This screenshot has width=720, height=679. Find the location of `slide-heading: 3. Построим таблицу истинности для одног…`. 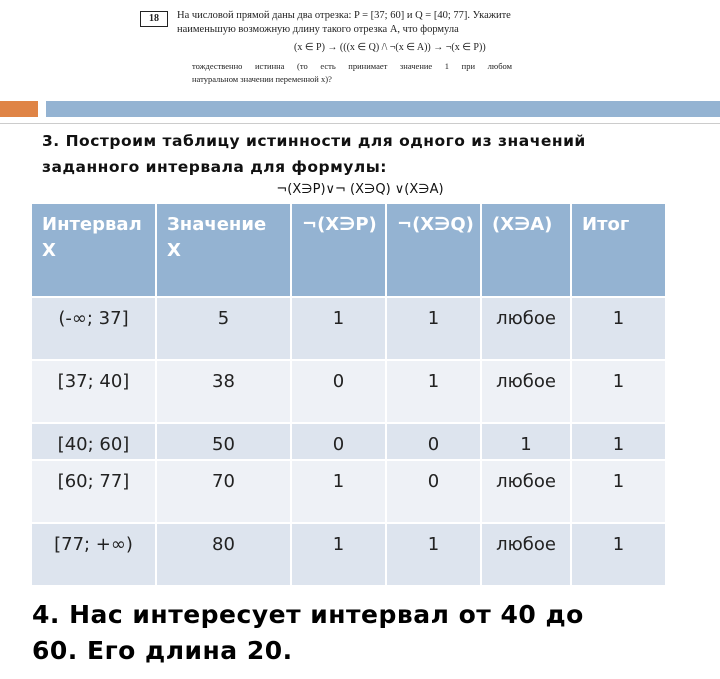

slide-heading: 3. Построим таблицу истинности для одног… is located at coordinates (314, 154).